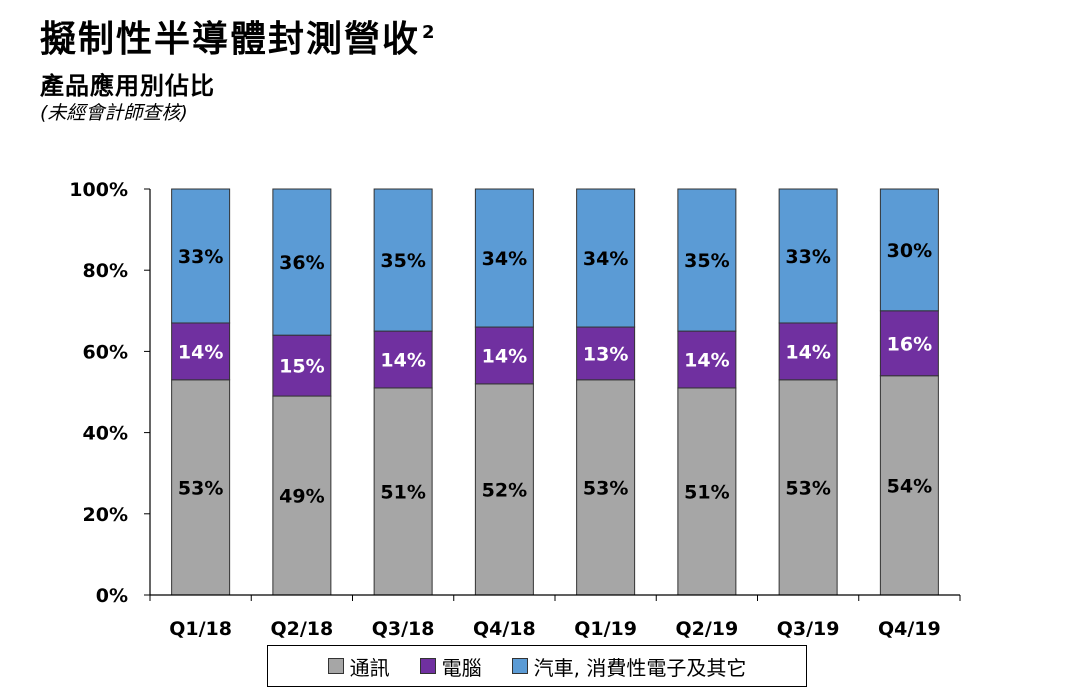  Describe the element at coordinates (127, 86) in the screenshot. I see `page-subtitle: 產品應用別佔比` at that location.